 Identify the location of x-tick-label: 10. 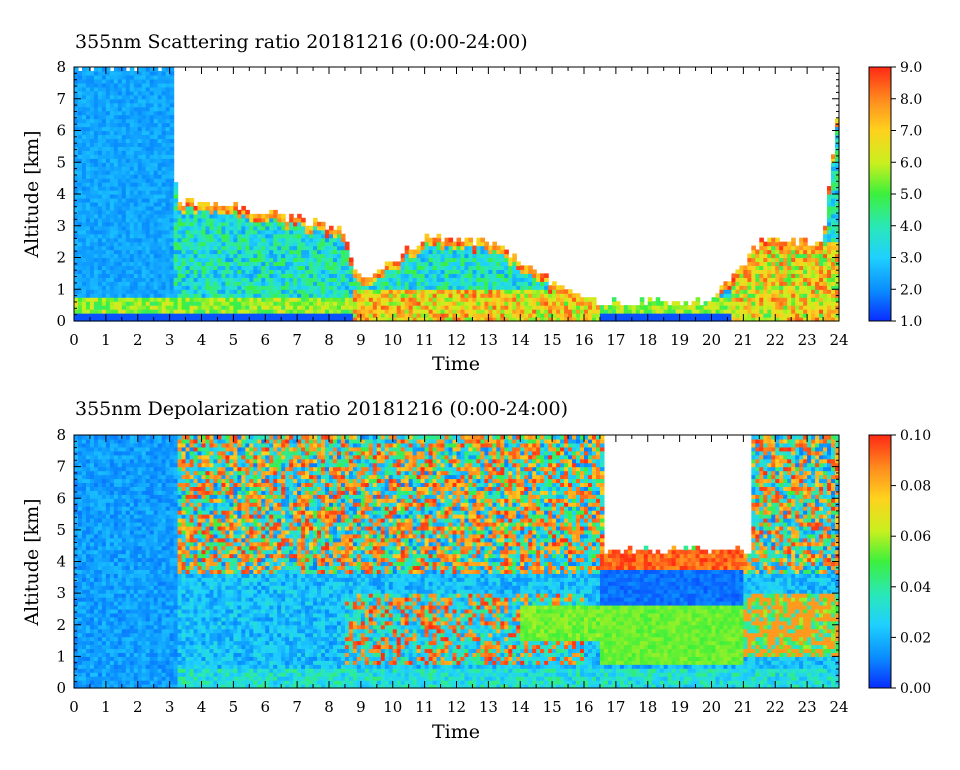
(392, 340).